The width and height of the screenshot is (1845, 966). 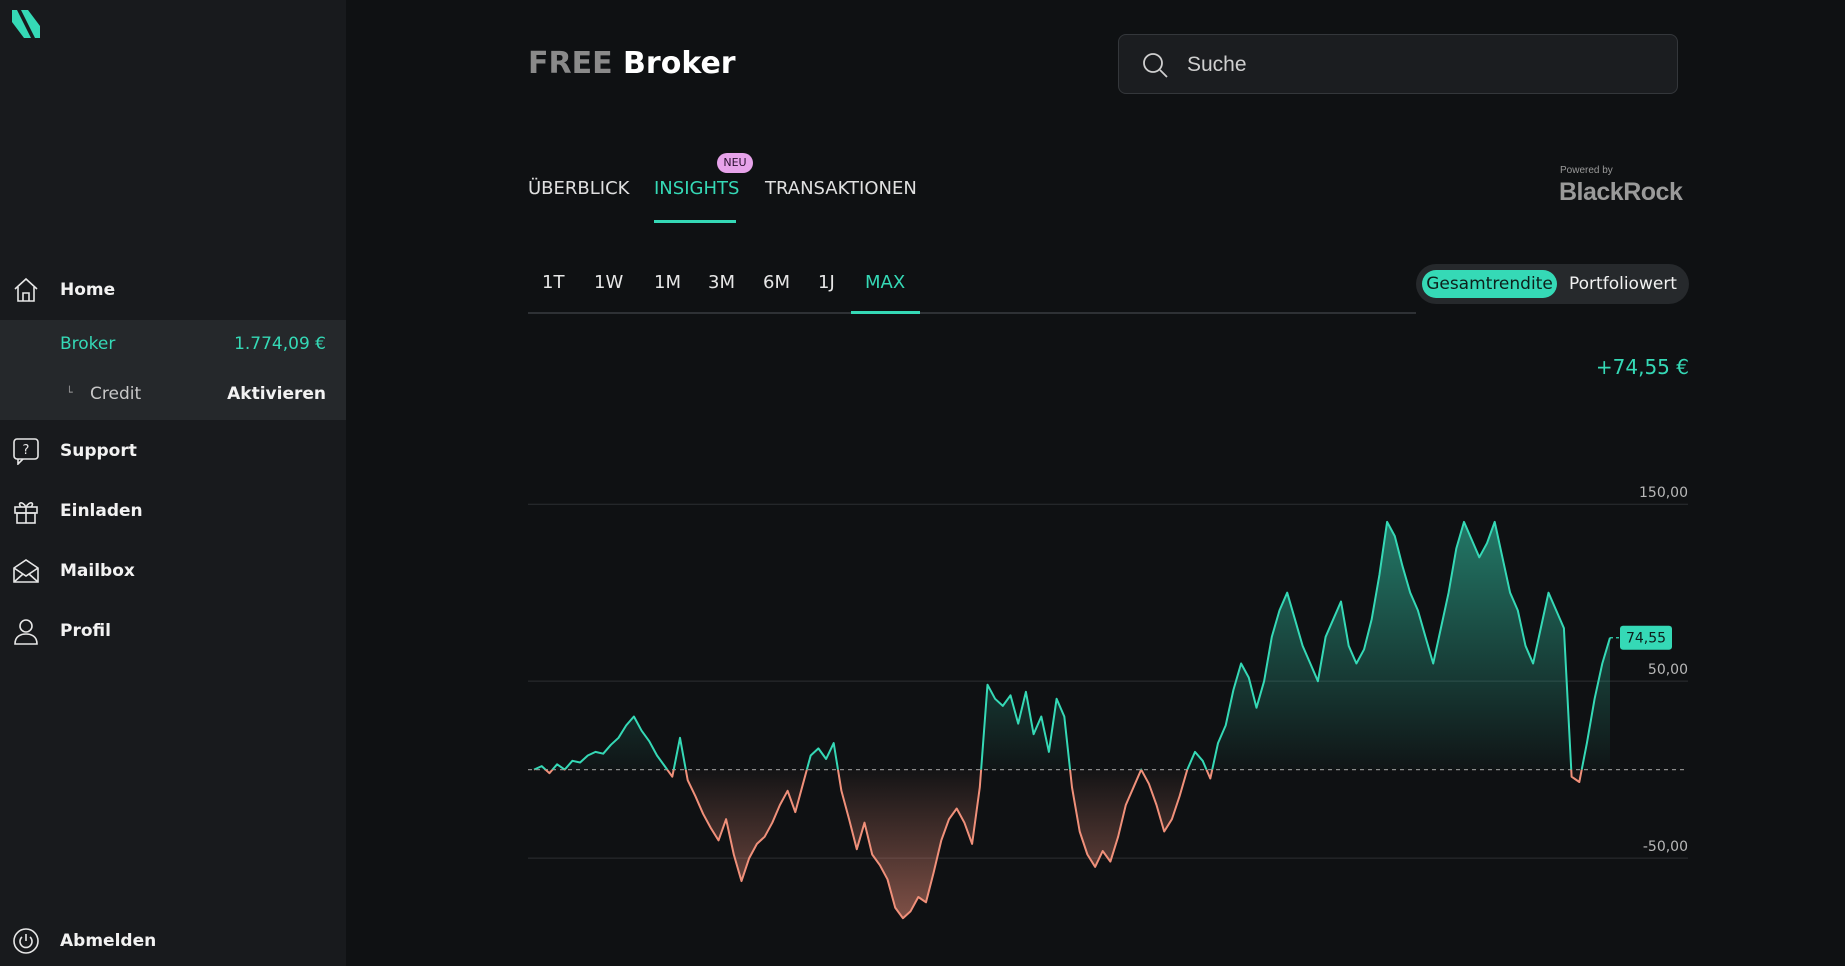 I want to click on y-tick-label: 150,00, so click(x=1663, y=493).